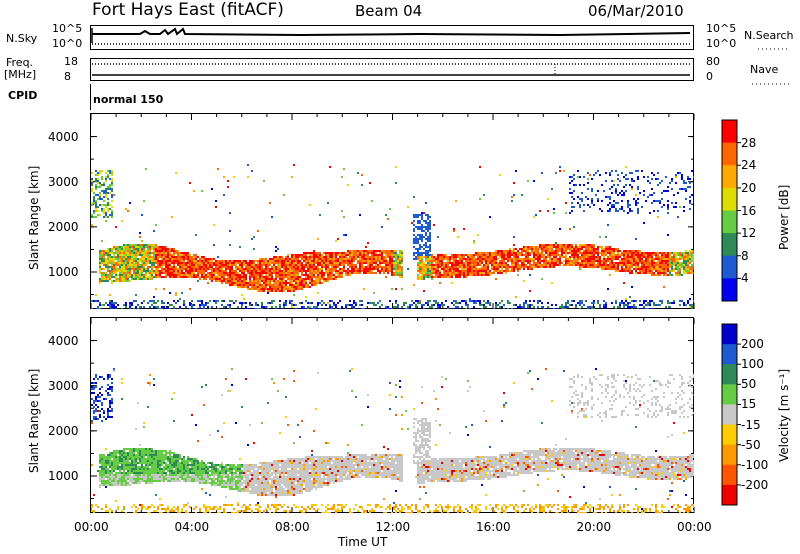 The width and height of the screenshot is (800, 554). I want to click on colorbar-tick-label: 24, so click(749, 165).